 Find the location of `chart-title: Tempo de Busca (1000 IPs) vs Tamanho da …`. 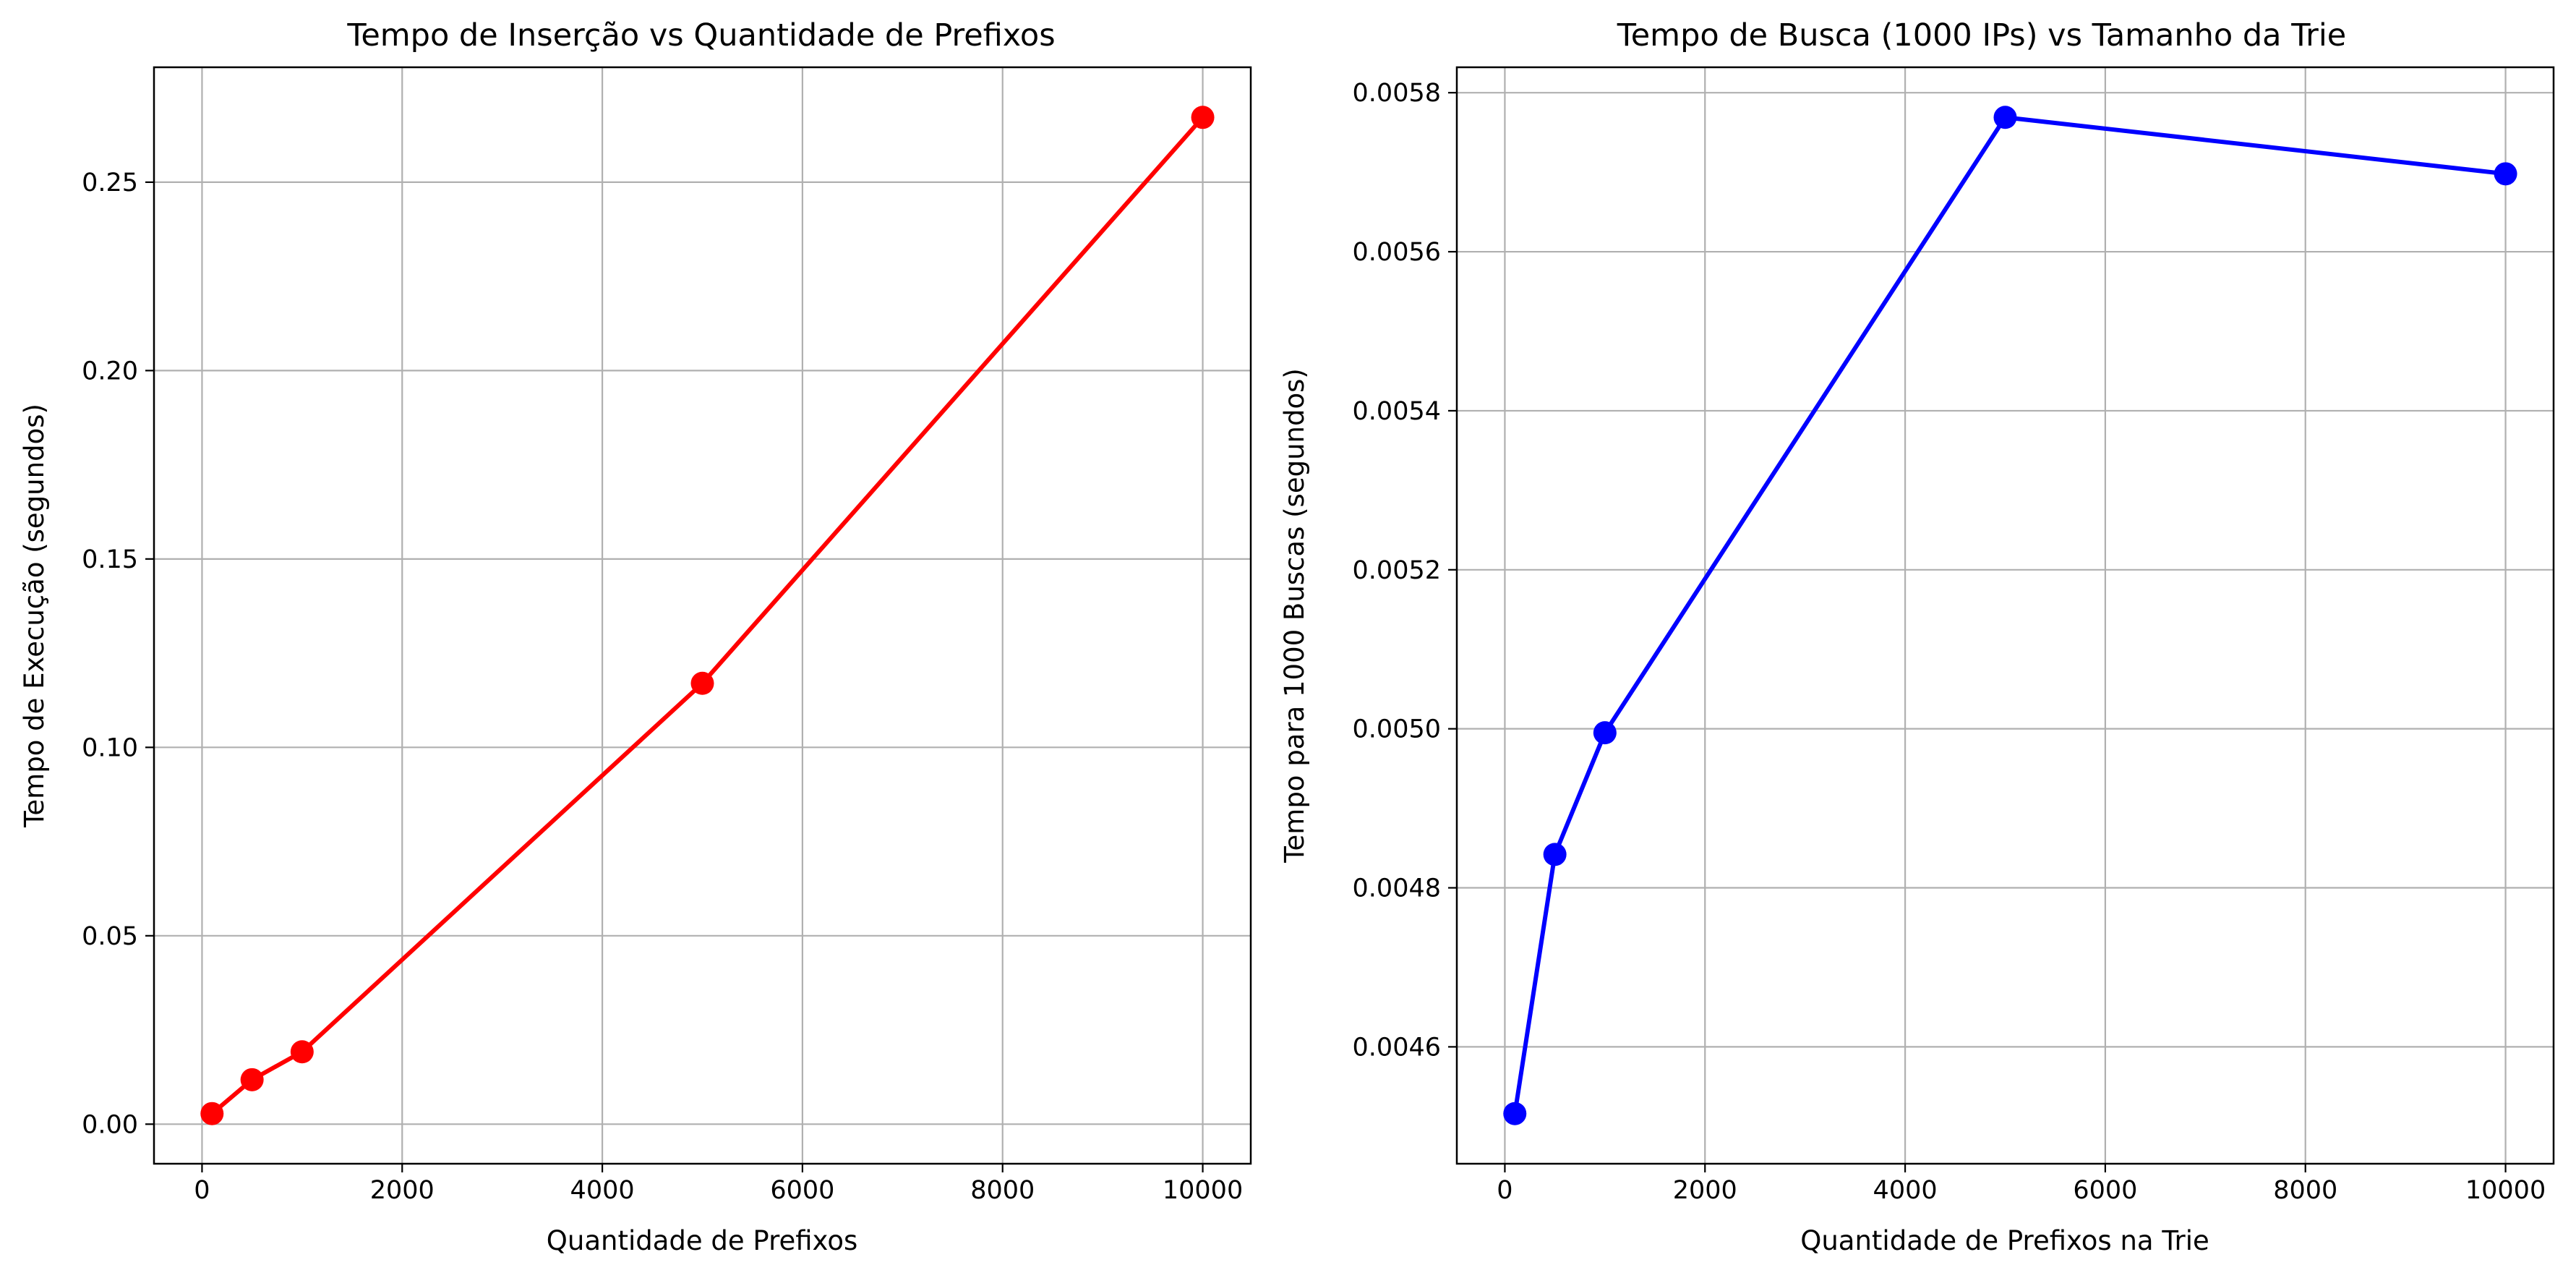

chart-title: Tempo de Busca (1000 IPs) vs Tamanho da … is located at coordinates (1981, 36).